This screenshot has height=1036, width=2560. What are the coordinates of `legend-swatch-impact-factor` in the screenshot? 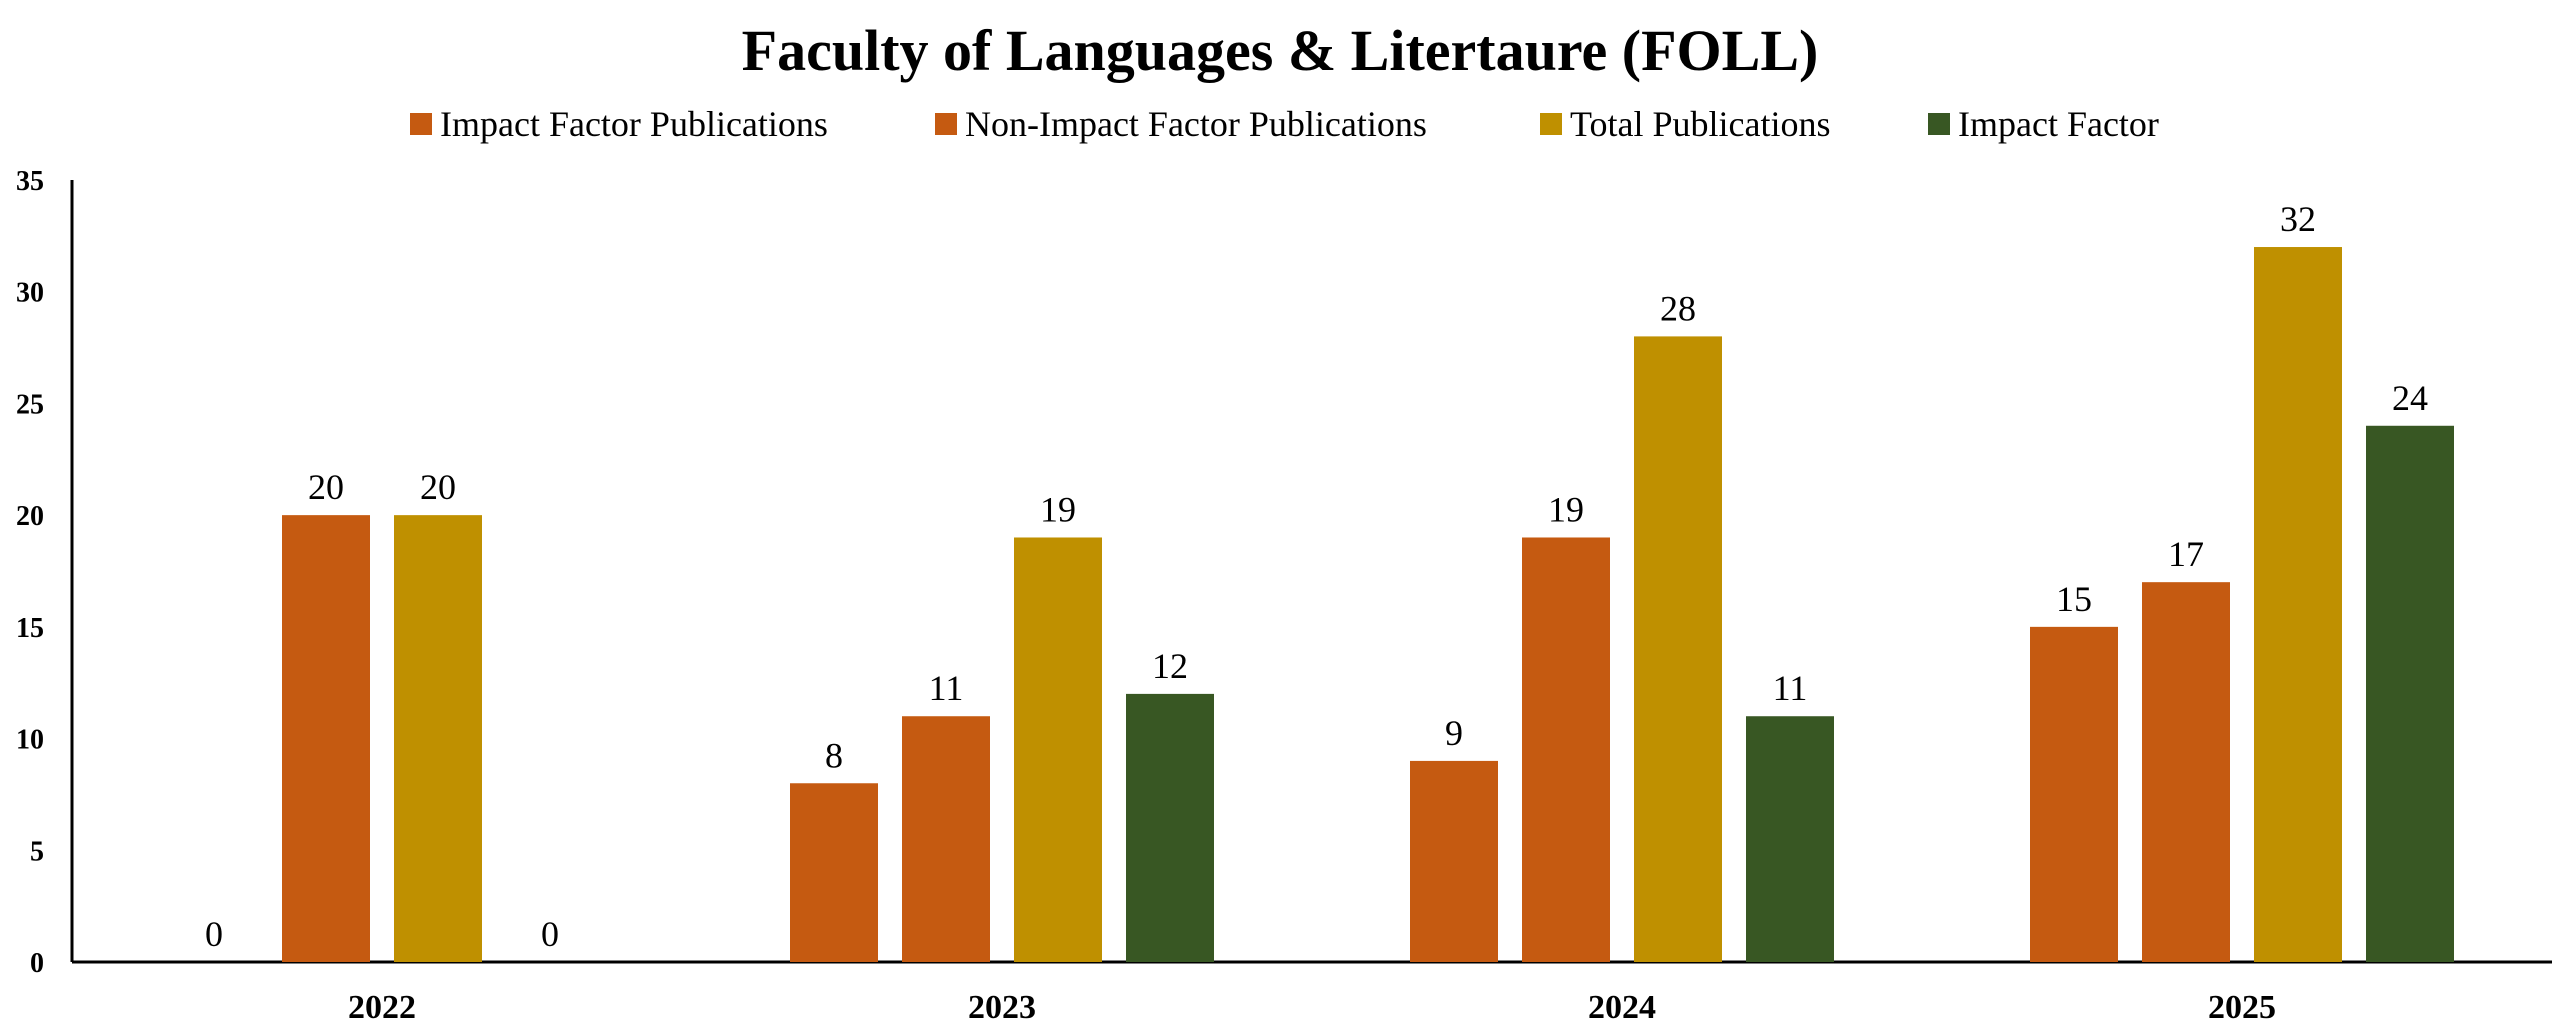 It's located at (1939, 124).